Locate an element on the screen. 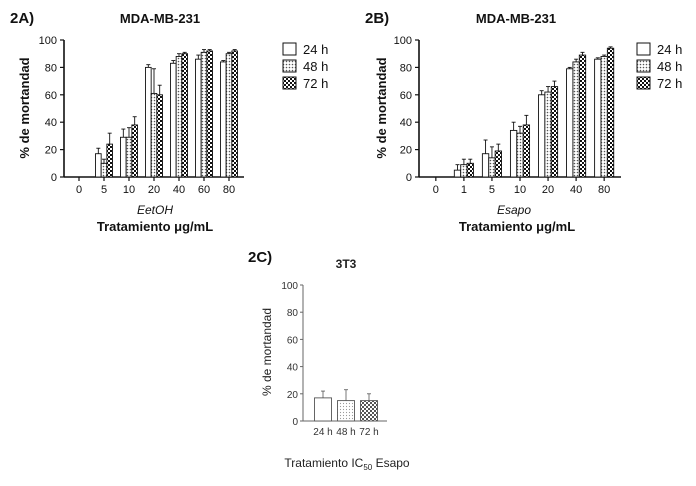 Image resolution: width=696 pixels, height=486 pixels. panel-b-y-tick-label: 100 is located at coordinates (403, 41).